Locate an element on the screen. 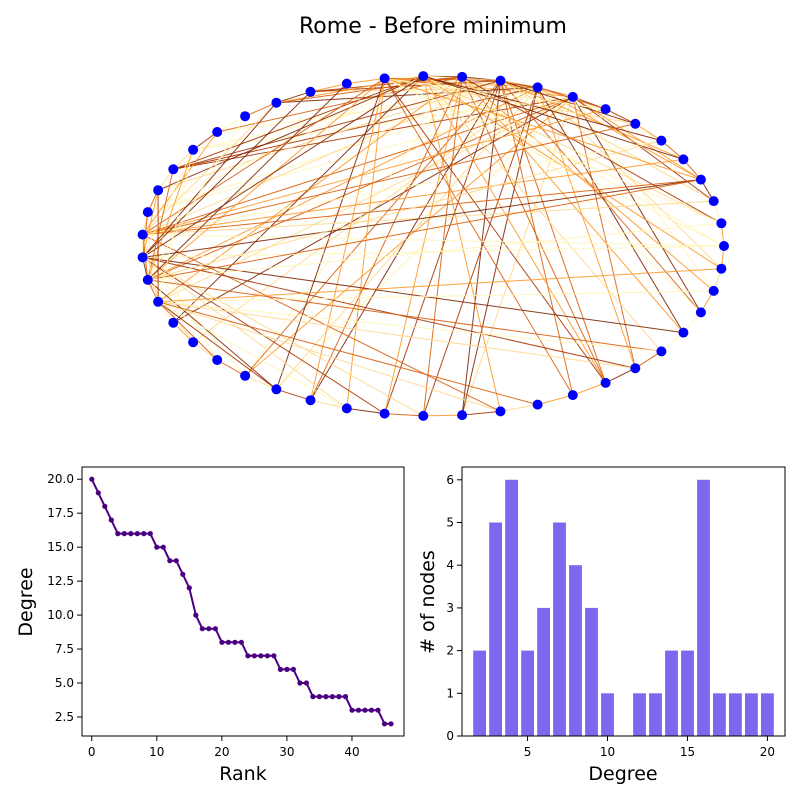 Image resolution: width=800 pixels, height=800 pixels. hist-xtick-label-1: 10 is located at coordinates (607, 752).